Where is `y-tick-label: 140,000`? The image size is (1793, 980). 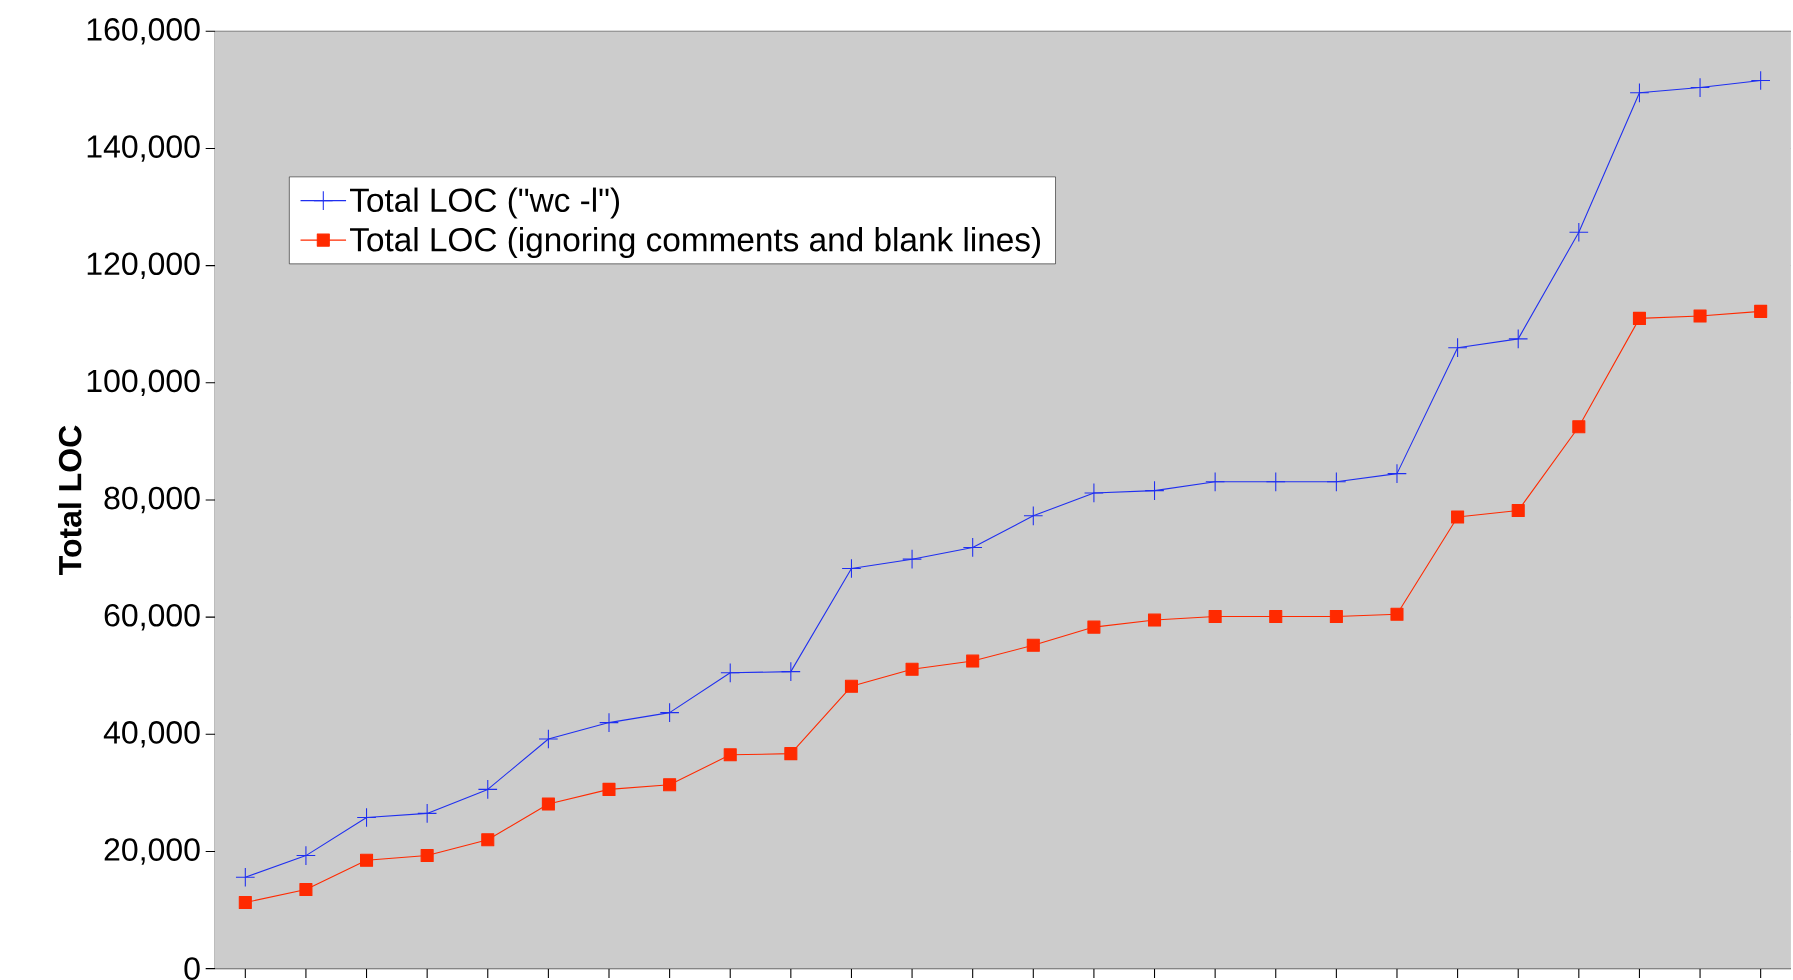
y-tick-label: 140,000 is located at coordinates (143, 148).